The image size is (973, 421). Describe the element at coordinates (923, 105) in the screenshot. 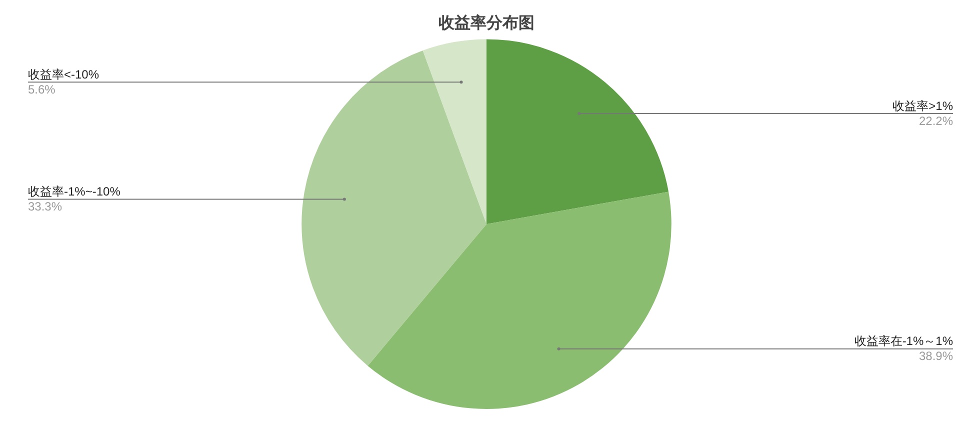

I see `slice-label: 收益率>1%` at that location.